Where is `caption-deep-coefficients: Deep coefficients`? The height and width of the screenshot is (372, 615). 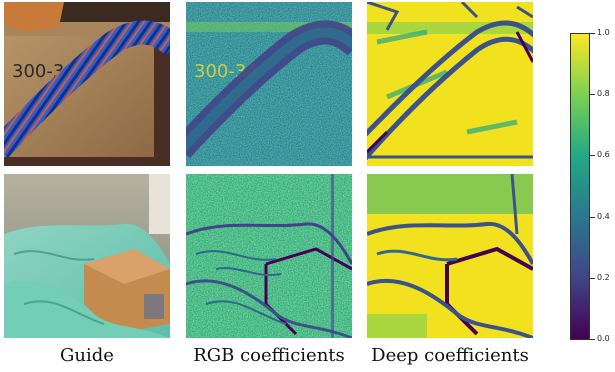 caption-deep-coefficients: Deep coefficients is located at coordinates (450, 355).